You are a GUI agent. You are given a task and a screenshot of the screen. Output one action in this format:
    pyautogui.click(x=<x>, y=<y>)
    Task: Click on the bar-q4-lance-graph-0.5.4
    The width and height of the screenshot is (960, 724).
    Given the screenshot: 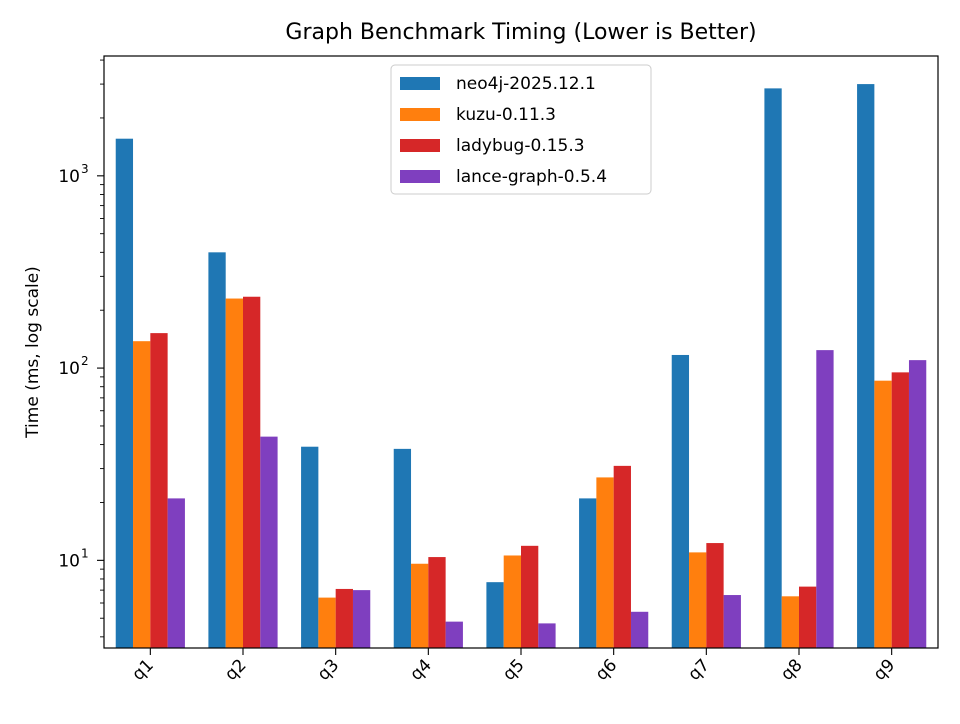 What is the action you would take?
    pyautogui.click(x=454, y=634)
    